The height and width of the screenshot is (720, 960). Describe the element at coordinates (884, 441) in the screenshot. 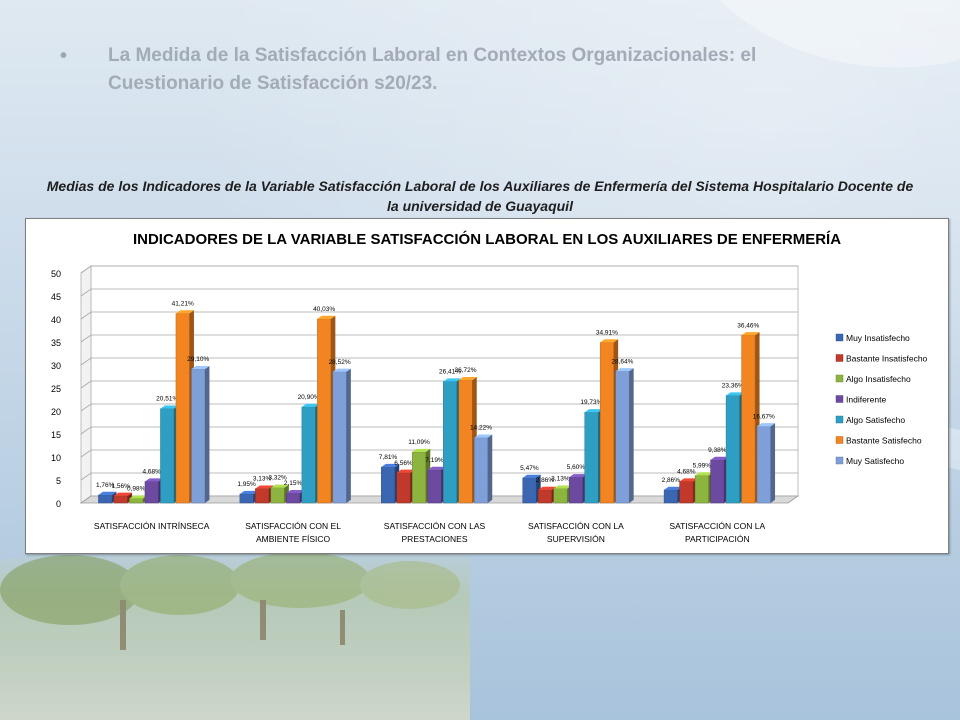

I see `legend-label: Bastante Satisfecho` at that location.